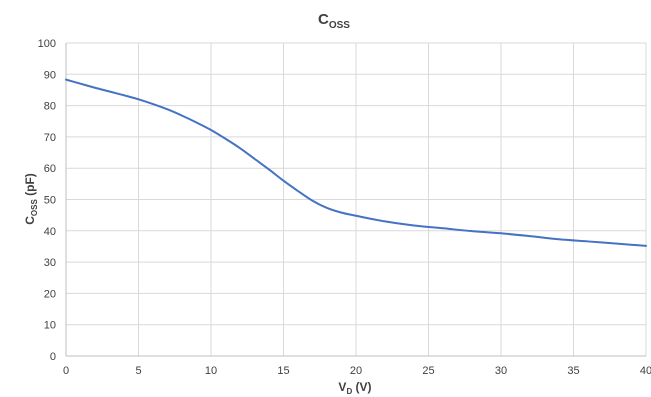 Image resolution: width=651 pixels, height=397 pixels. Describe the element at coordinates (283, 371) in the screenshot. I see `x-tick-label: 15` at that location.